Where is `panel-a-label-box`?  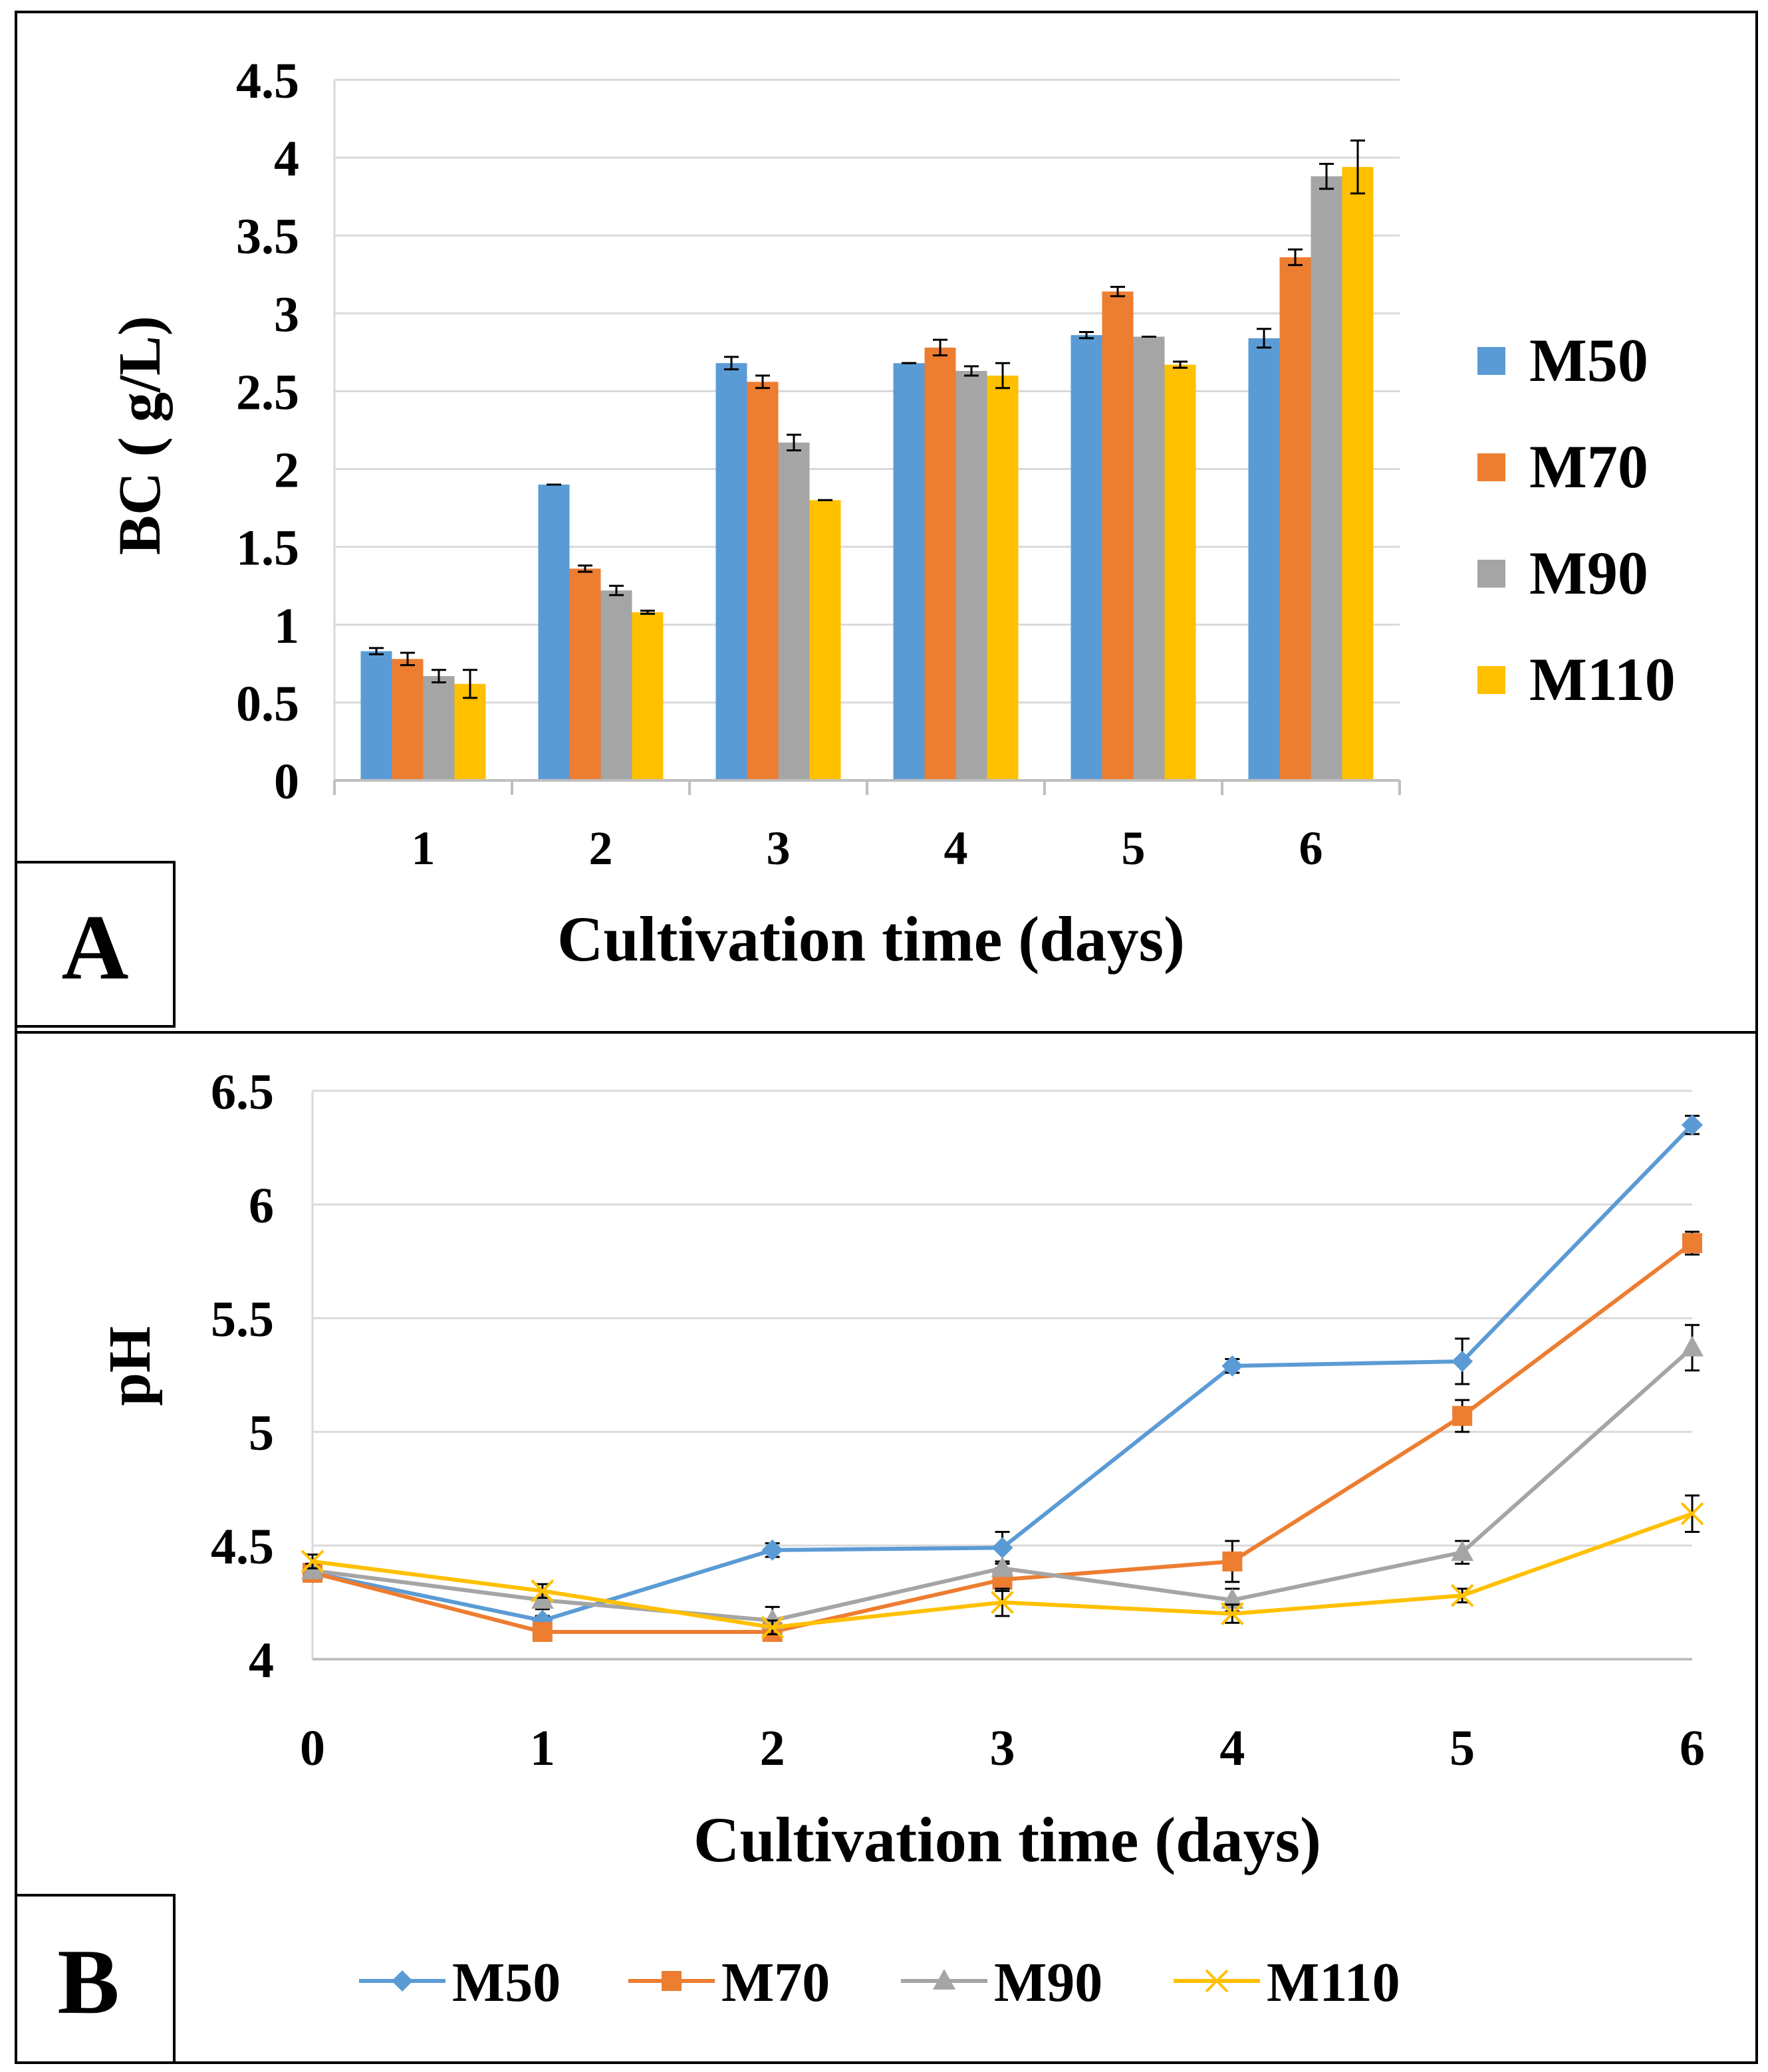 panel-a-label-box is located at coordinates (95, 944).